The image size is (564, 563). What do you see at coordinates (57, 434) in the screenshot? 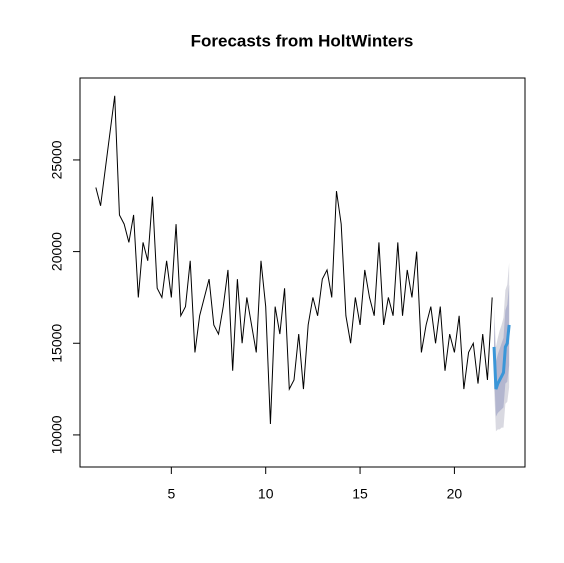
I see `y-tick-label: 10000` at bounding box center [57, 434].